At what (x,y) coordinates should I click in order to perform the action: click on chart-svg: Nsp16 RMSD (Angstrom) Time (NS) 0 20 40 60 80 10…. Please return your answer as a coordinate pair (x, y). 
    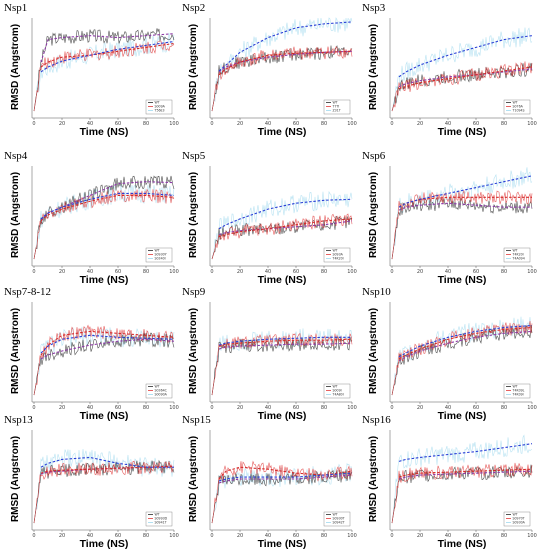
    Looking at the image, I should click on (449, 482).